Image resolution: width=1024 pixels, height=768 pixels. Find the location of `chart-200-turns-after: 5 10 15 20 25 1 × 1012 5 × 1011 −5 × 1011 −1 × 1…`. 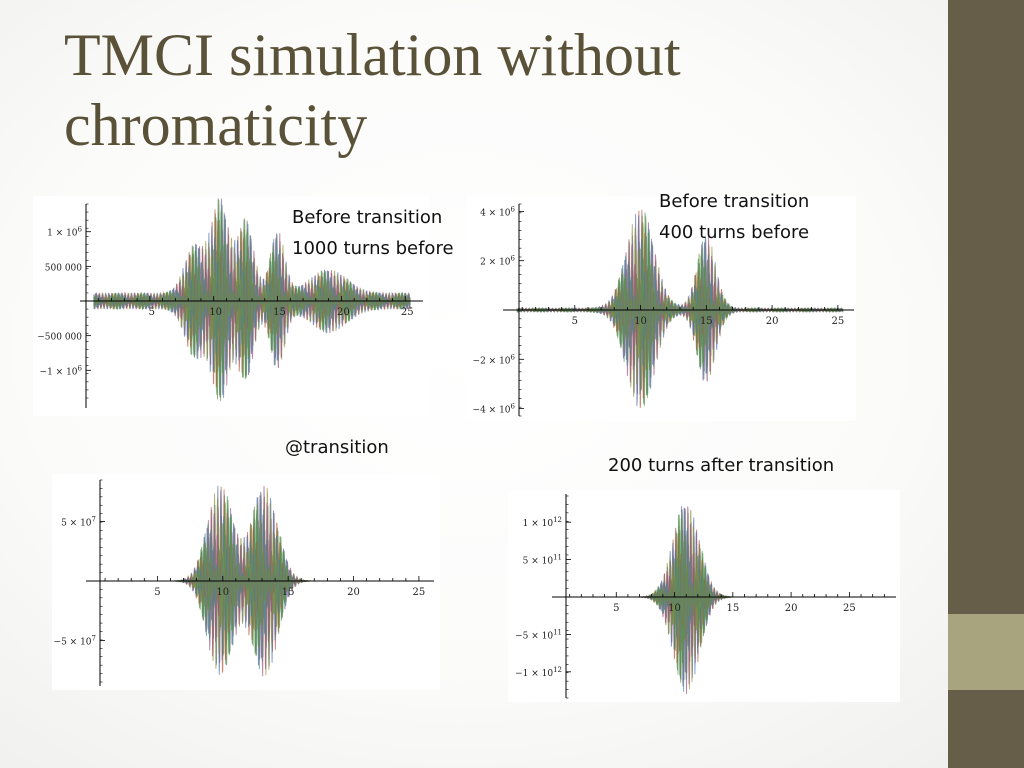

chart-200-turns-after: 5 10 15 20 25 1 × 1012 5 × 1011 −5 × 1011 −1 × 1… is located at coordinates (705, 596).